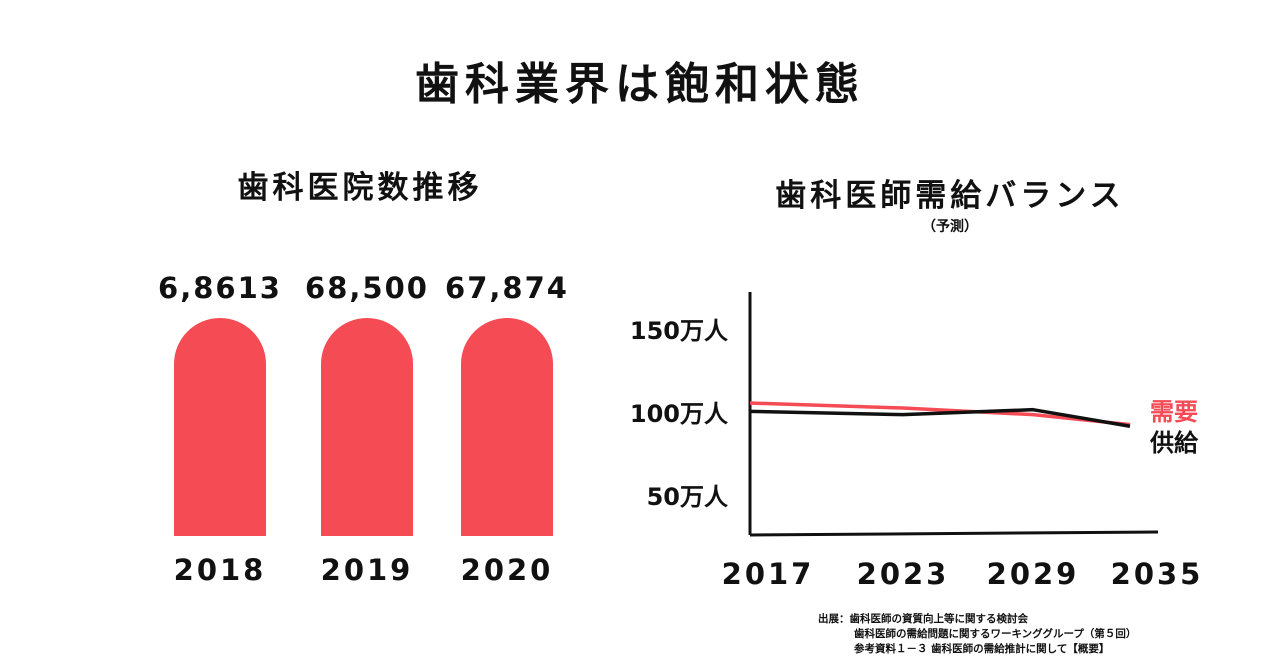  I want to click on page-title: 歯科業界は飽和状態, so click(640, 84).